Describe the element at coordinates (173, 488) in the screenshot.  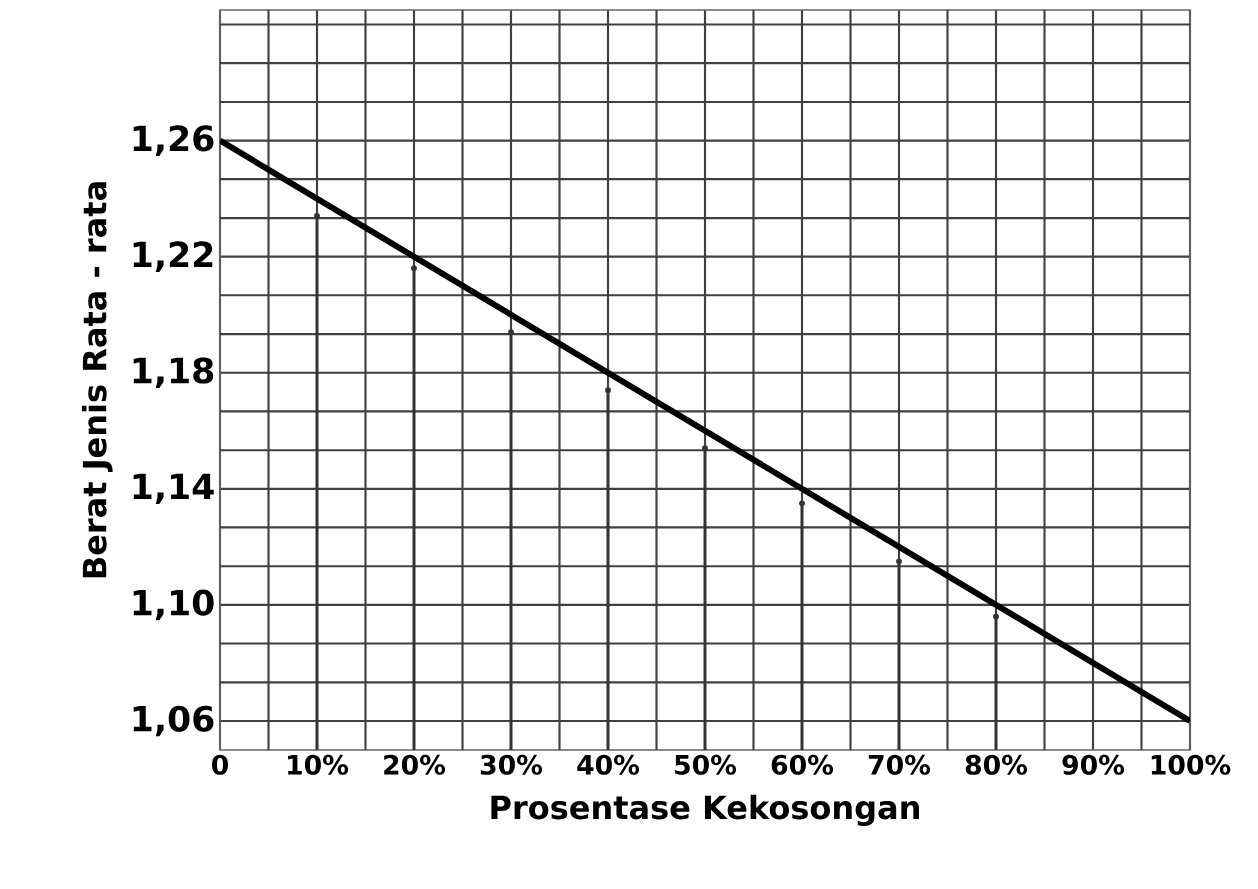
I see `y-tick-label: 1,14` at that location.